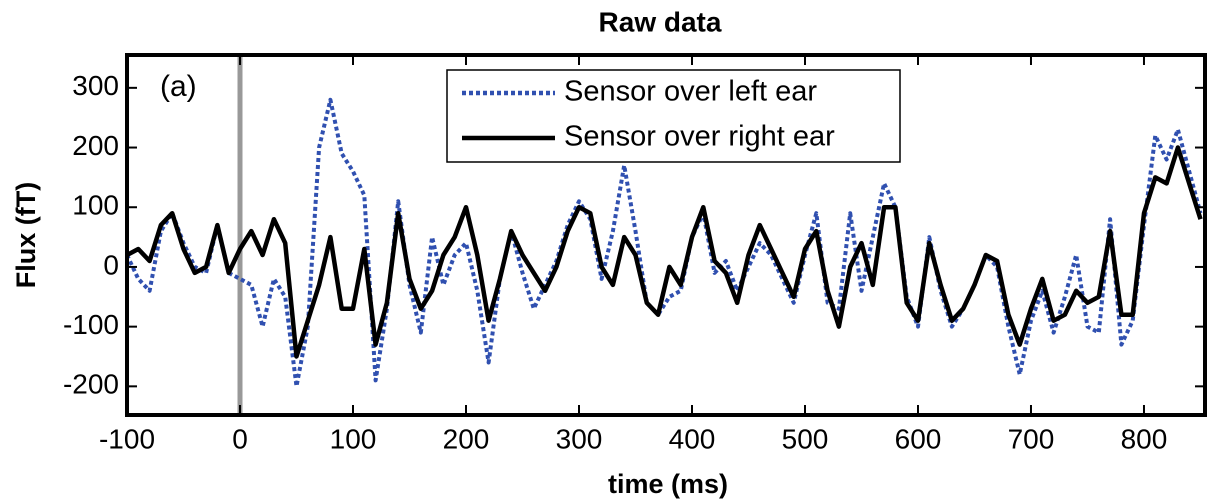  What do you see at coordinates (660, 21) in the screenshot?
I see `chart-title: Raw data` at bounding box center [660, 21].